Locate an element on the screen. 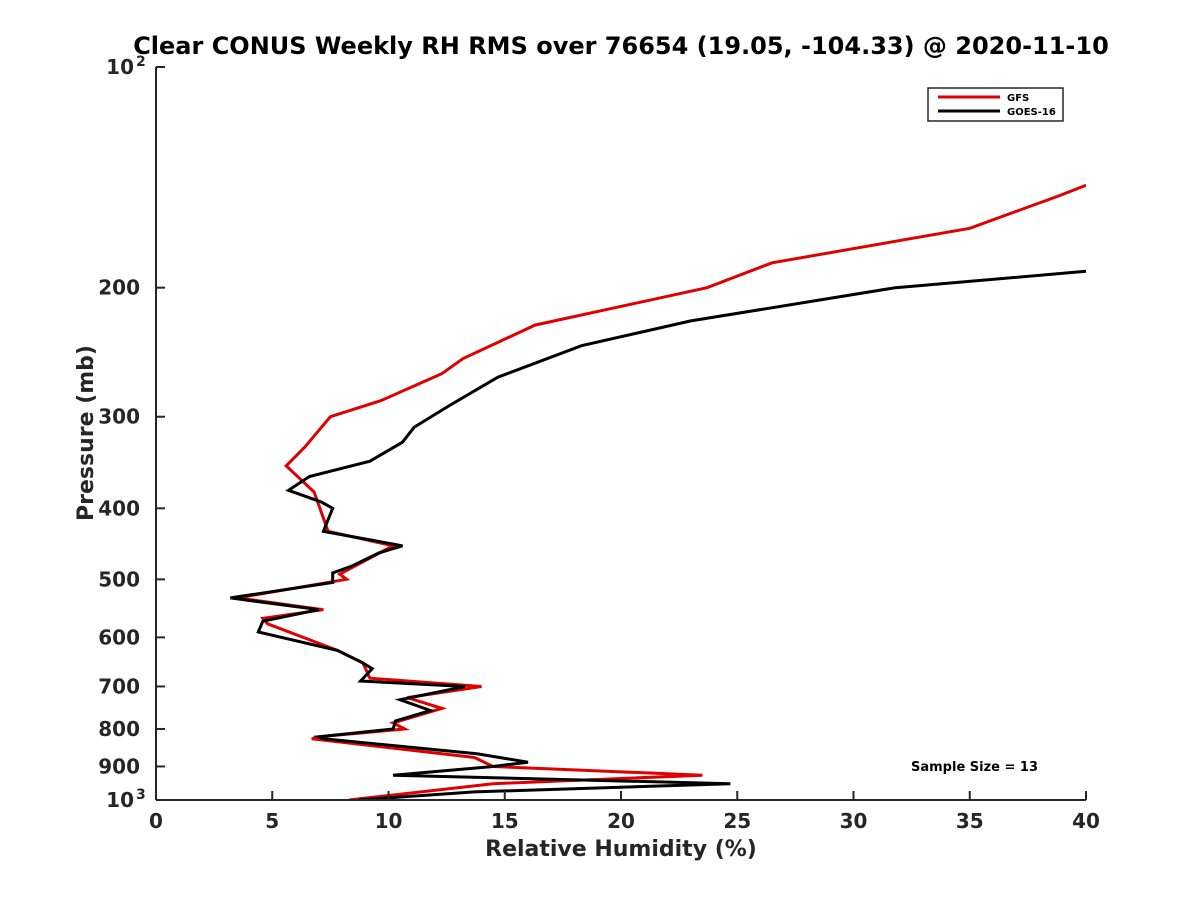 The height and width of the screenshot is (900, 1200). y-tick-label: 300 is located at coordinates (119, 417).